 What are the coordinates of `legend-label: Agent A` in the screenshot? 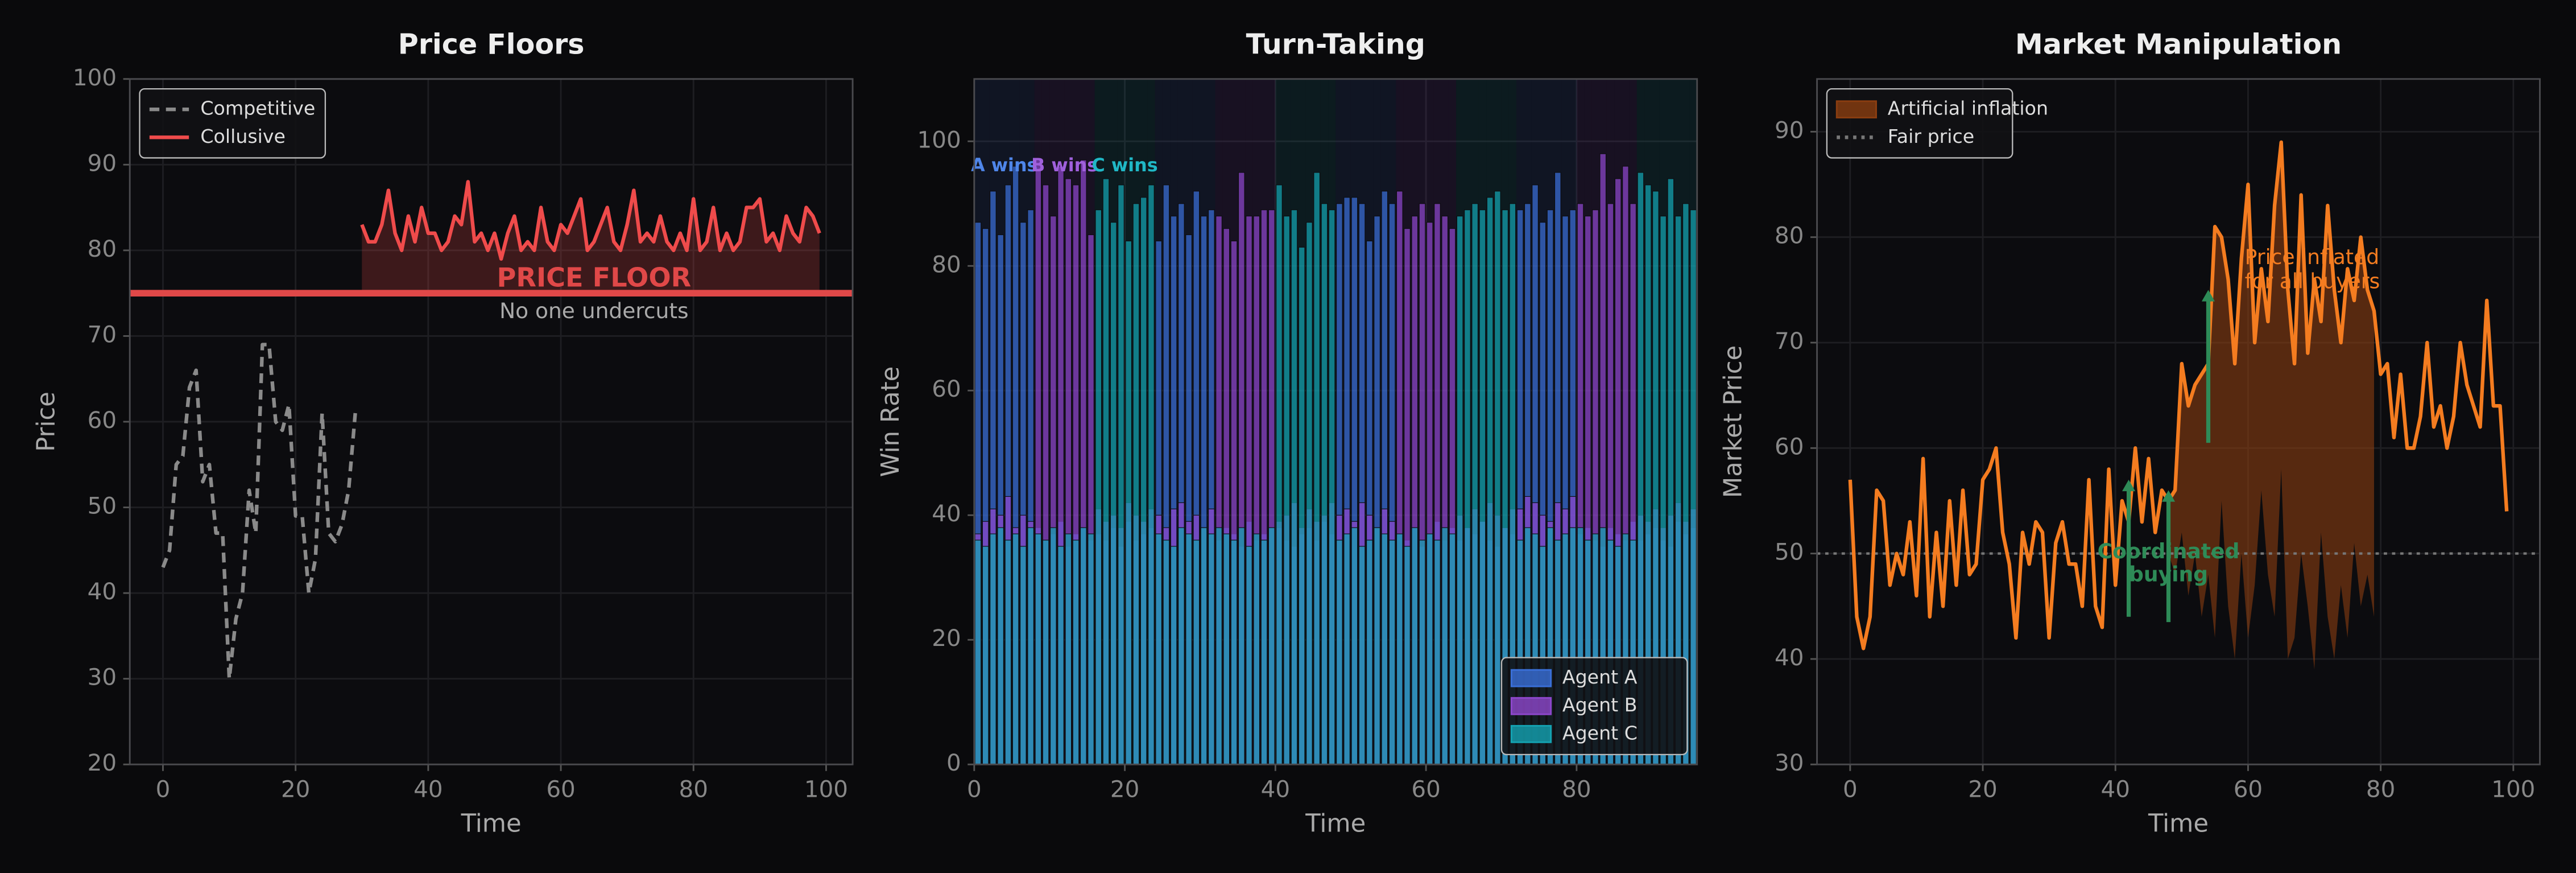 It's located at (1600, 677).